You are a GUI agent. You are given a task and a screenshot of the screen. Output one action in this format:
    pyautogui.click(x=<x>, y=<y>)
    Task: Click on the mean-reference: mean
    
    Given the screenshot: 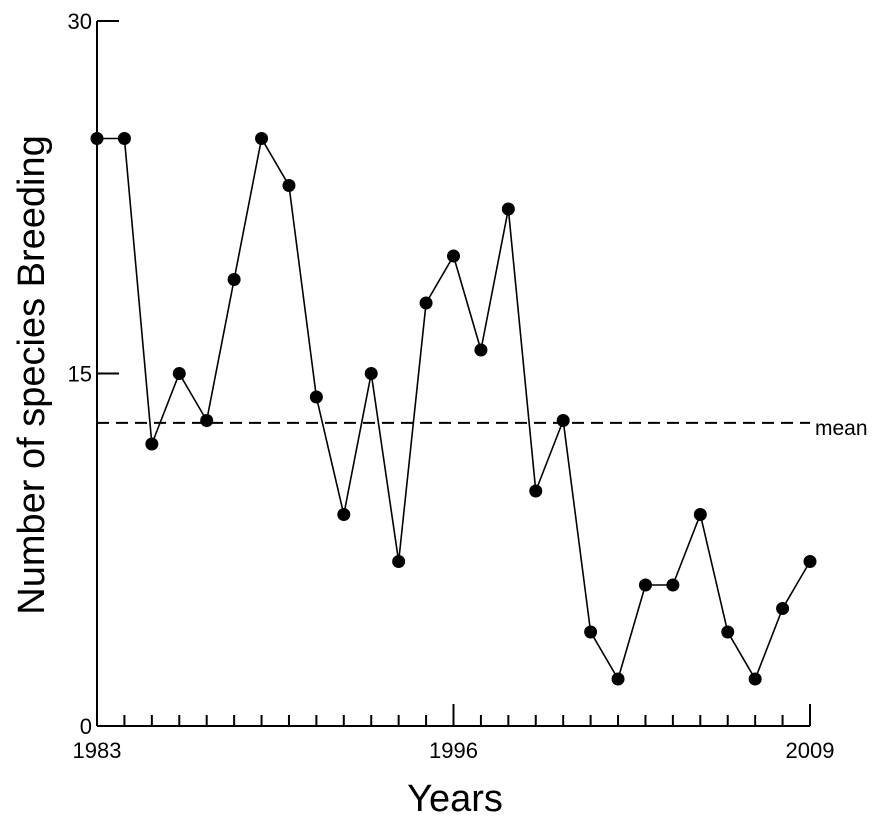 What is the action you would take?
    pyautogui.click(x=482, y=428)
    